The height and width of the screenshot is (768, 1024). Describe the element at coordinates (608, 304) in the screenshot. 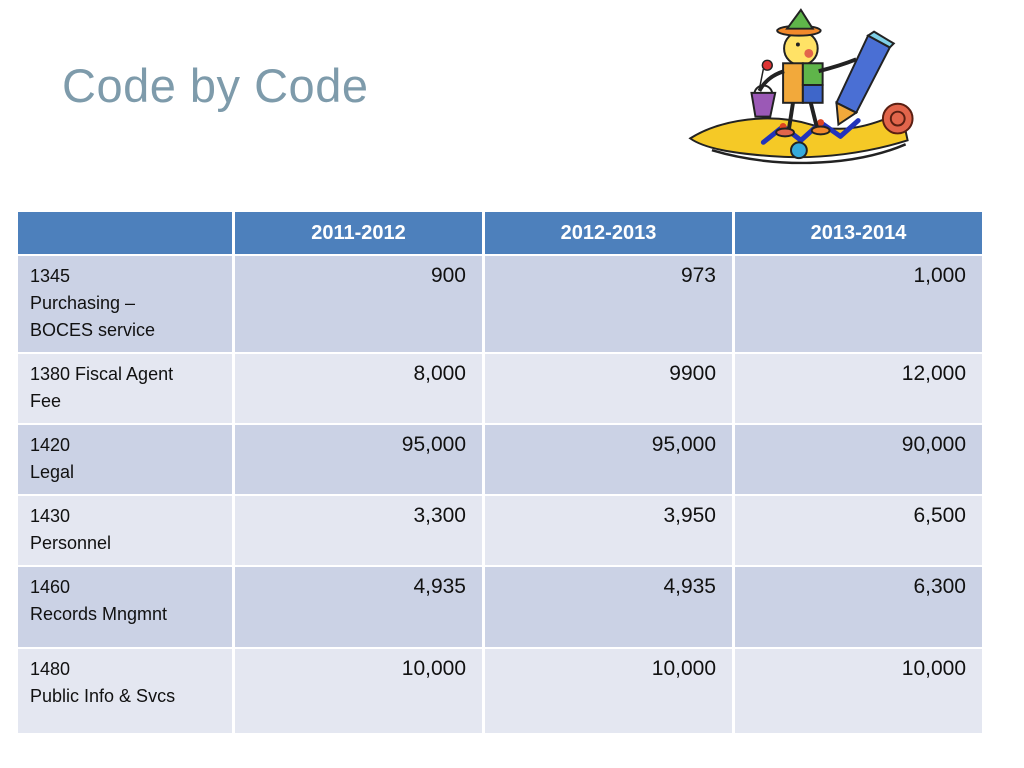

I see `row-value: 973` at that location.